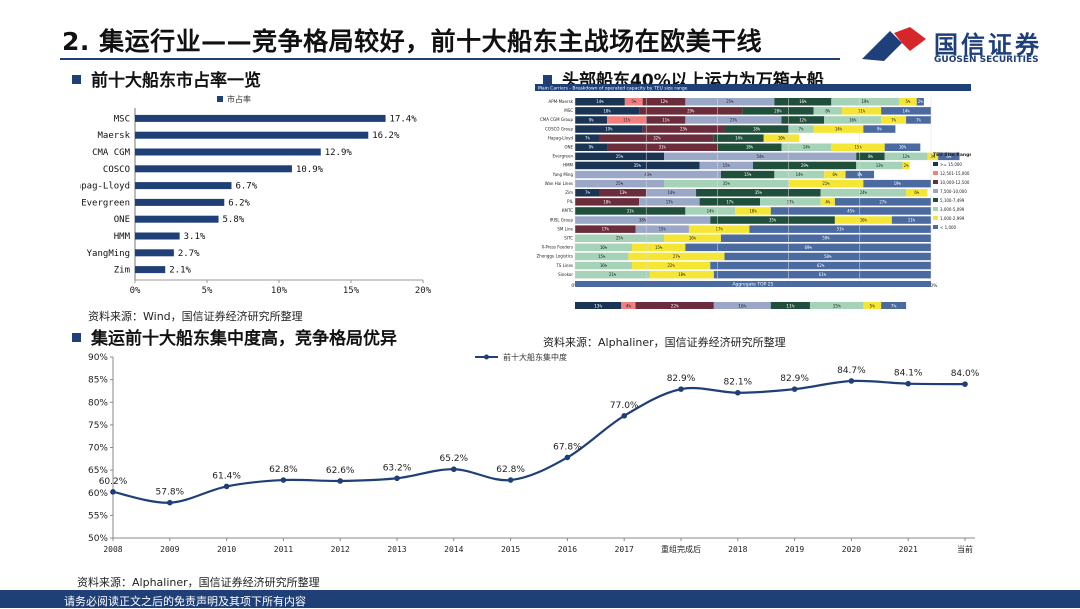  I want to click on segment-label: 41%, so click(648, 174).